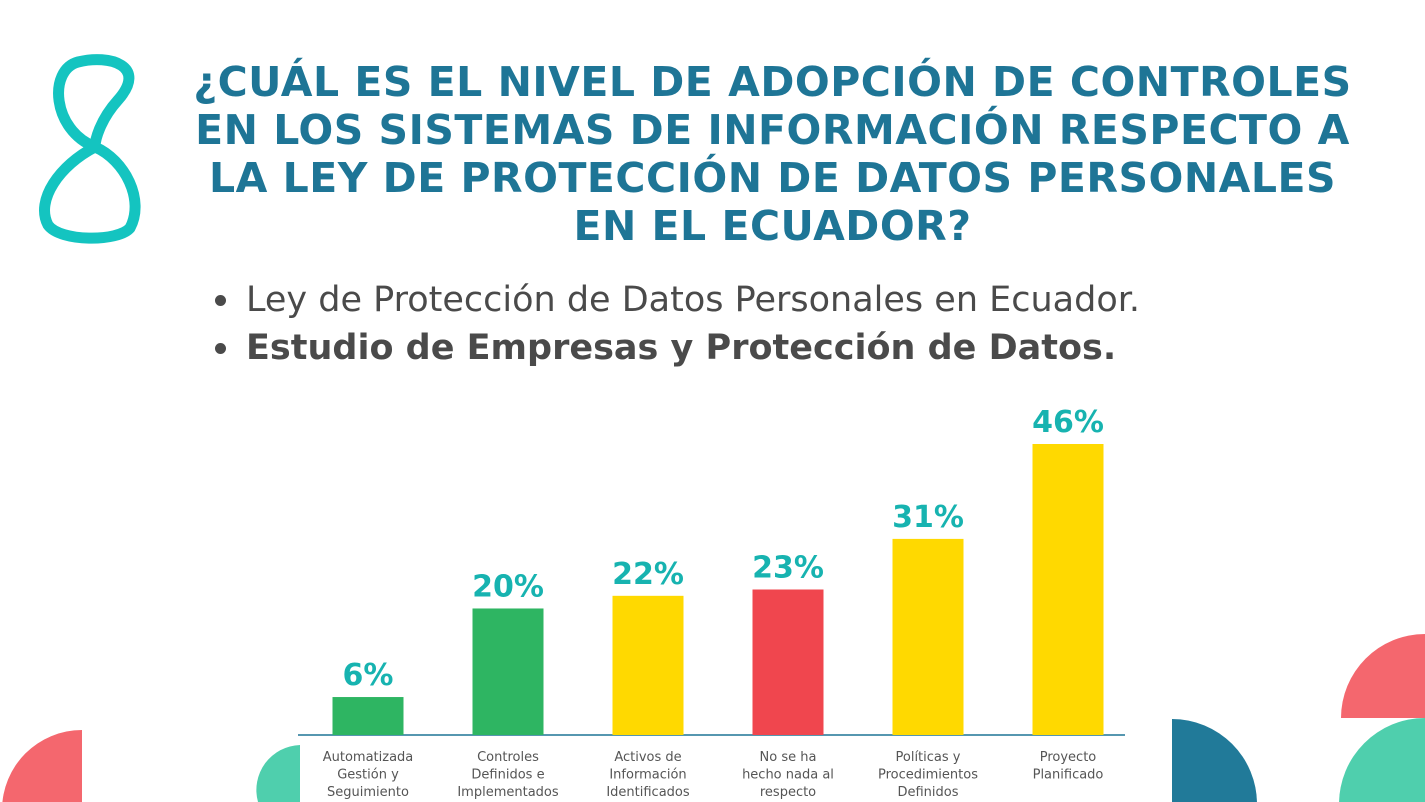 The width and height of the screenshot is (1425, 802). I want to click on category-label-line: Definidos e, so click(507, 775).